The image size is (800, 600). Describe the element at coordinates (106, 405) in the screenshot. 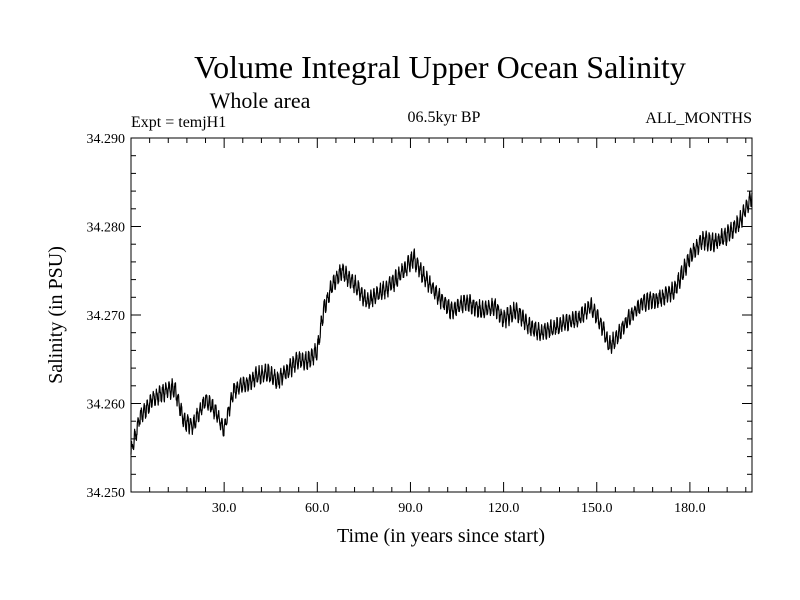

I see `y-tick-label: 34.260` at that location.